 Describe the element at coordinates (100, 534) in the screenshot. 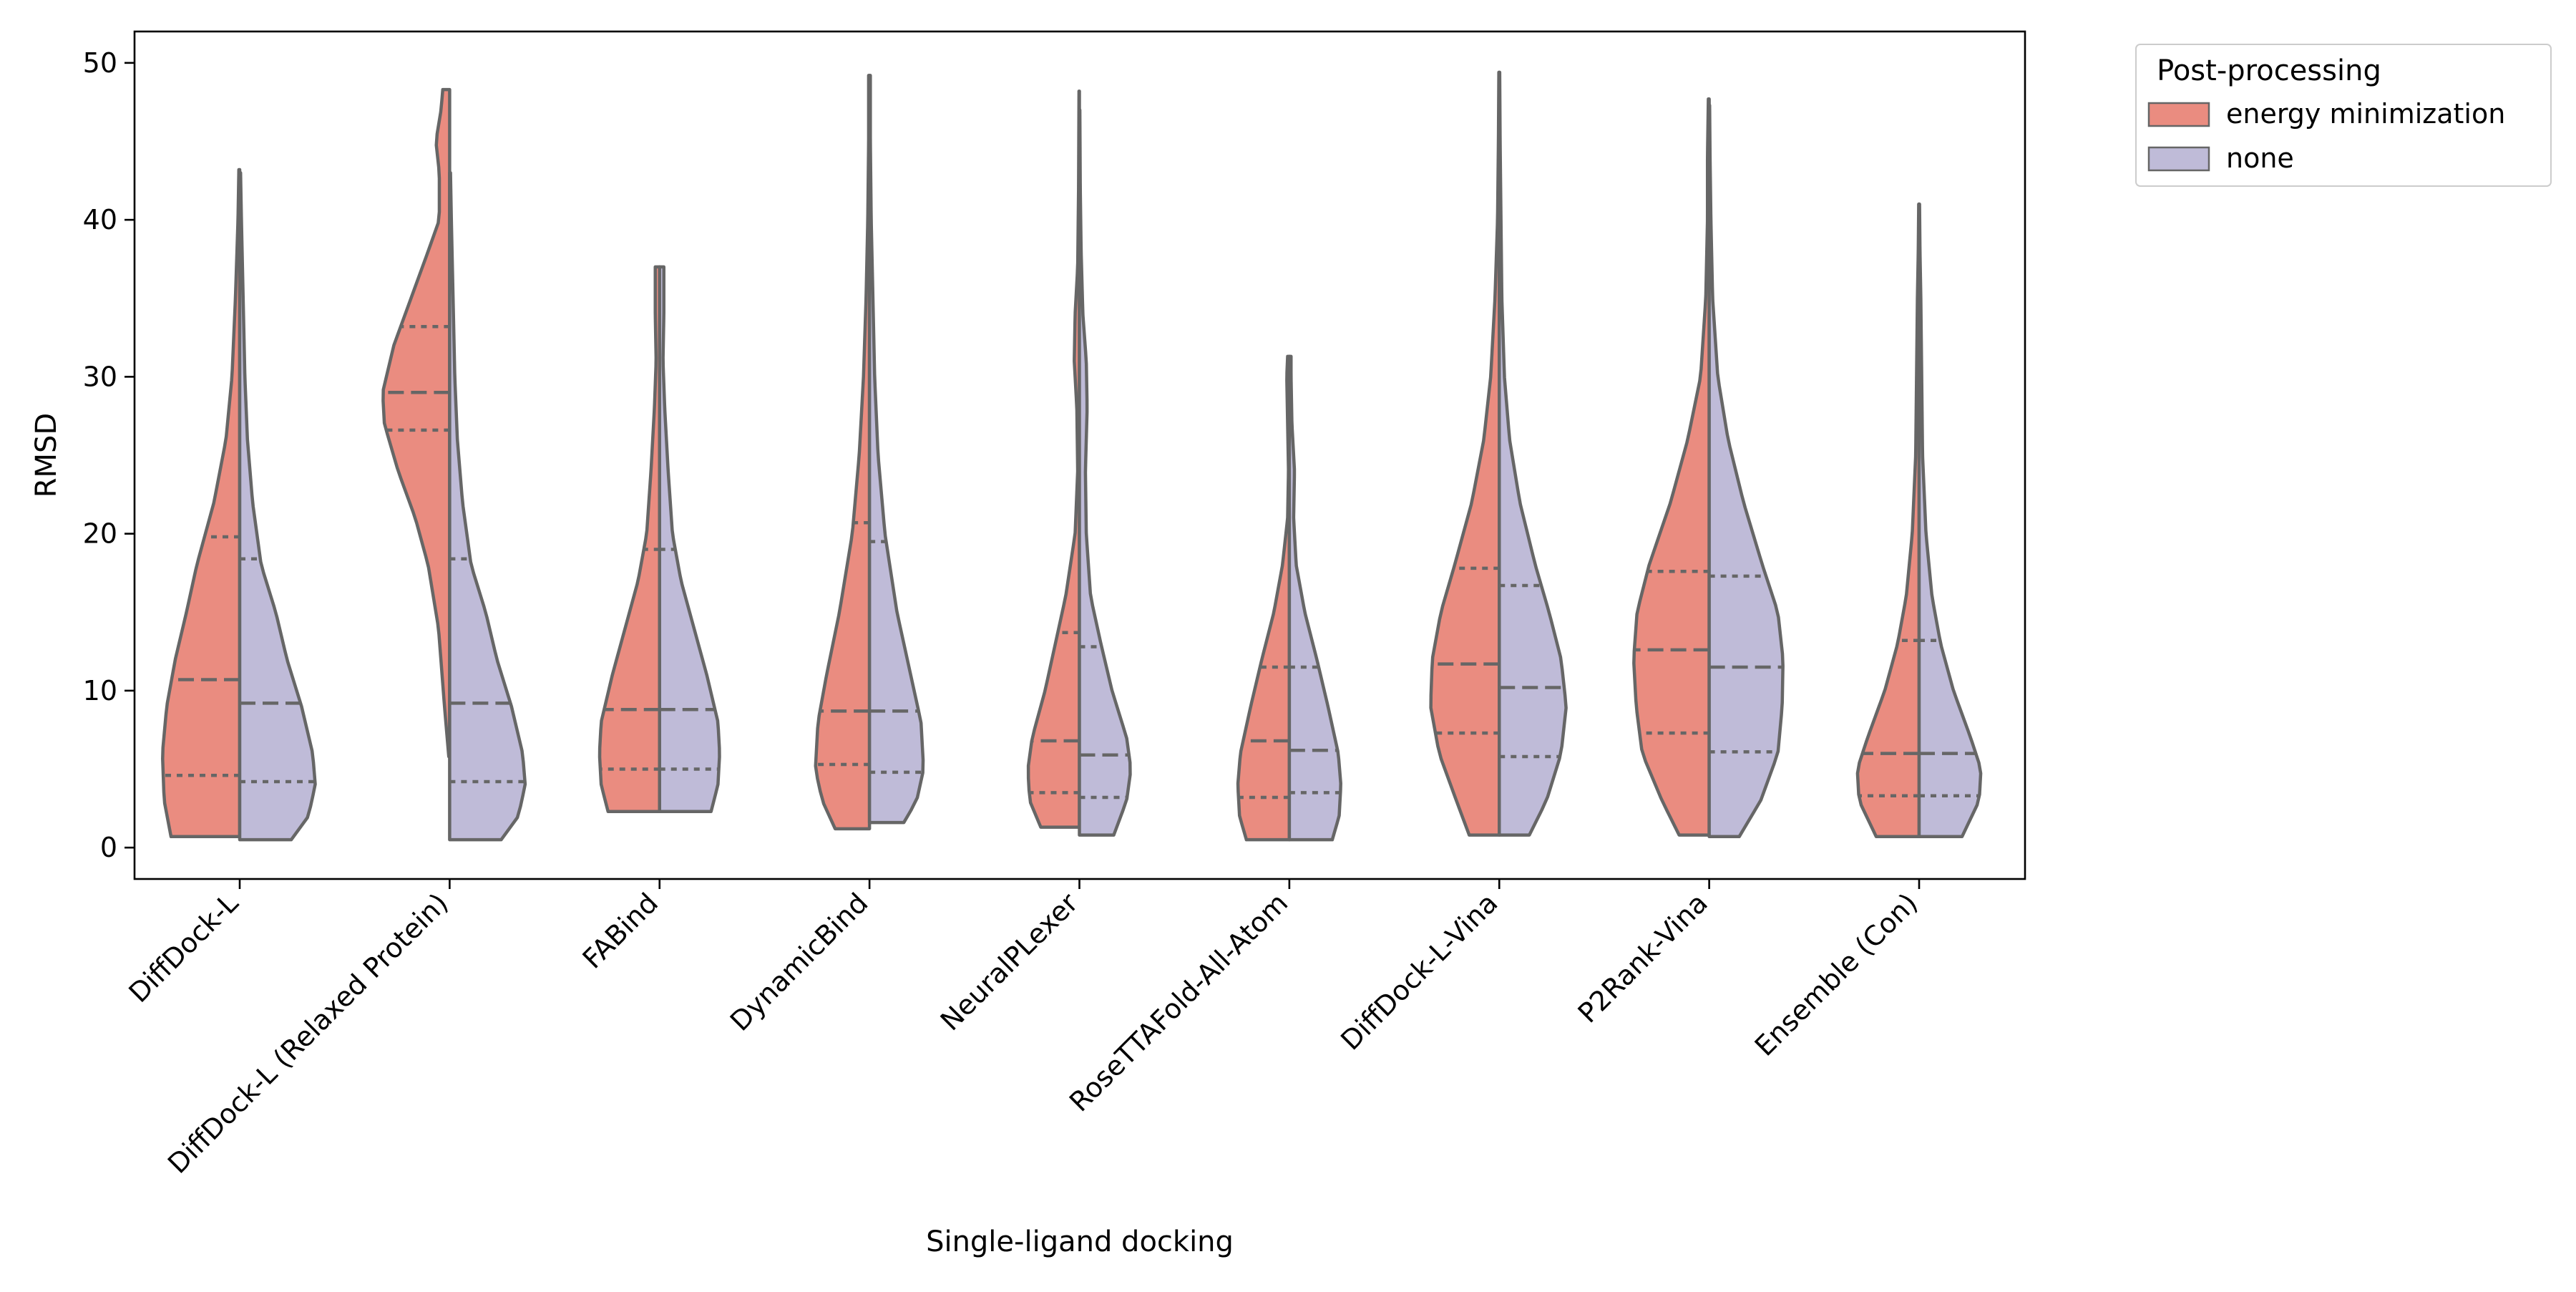

I see `y-tick-label: 20` at that location.